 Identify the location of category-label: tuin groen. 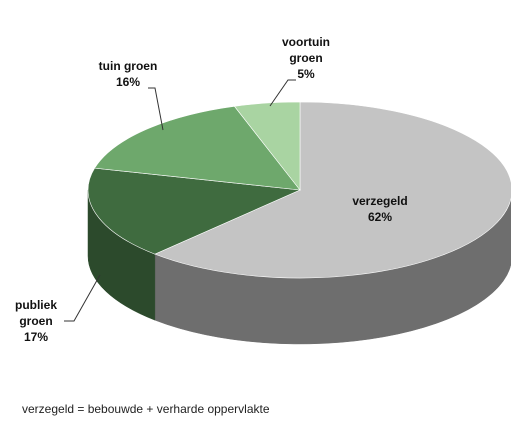
(128, 66).